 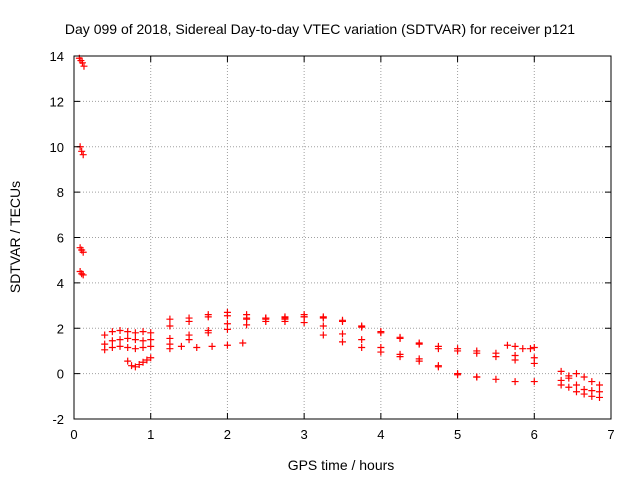 I want to click on x-tick-label: 7, so click(x=610, y=434).